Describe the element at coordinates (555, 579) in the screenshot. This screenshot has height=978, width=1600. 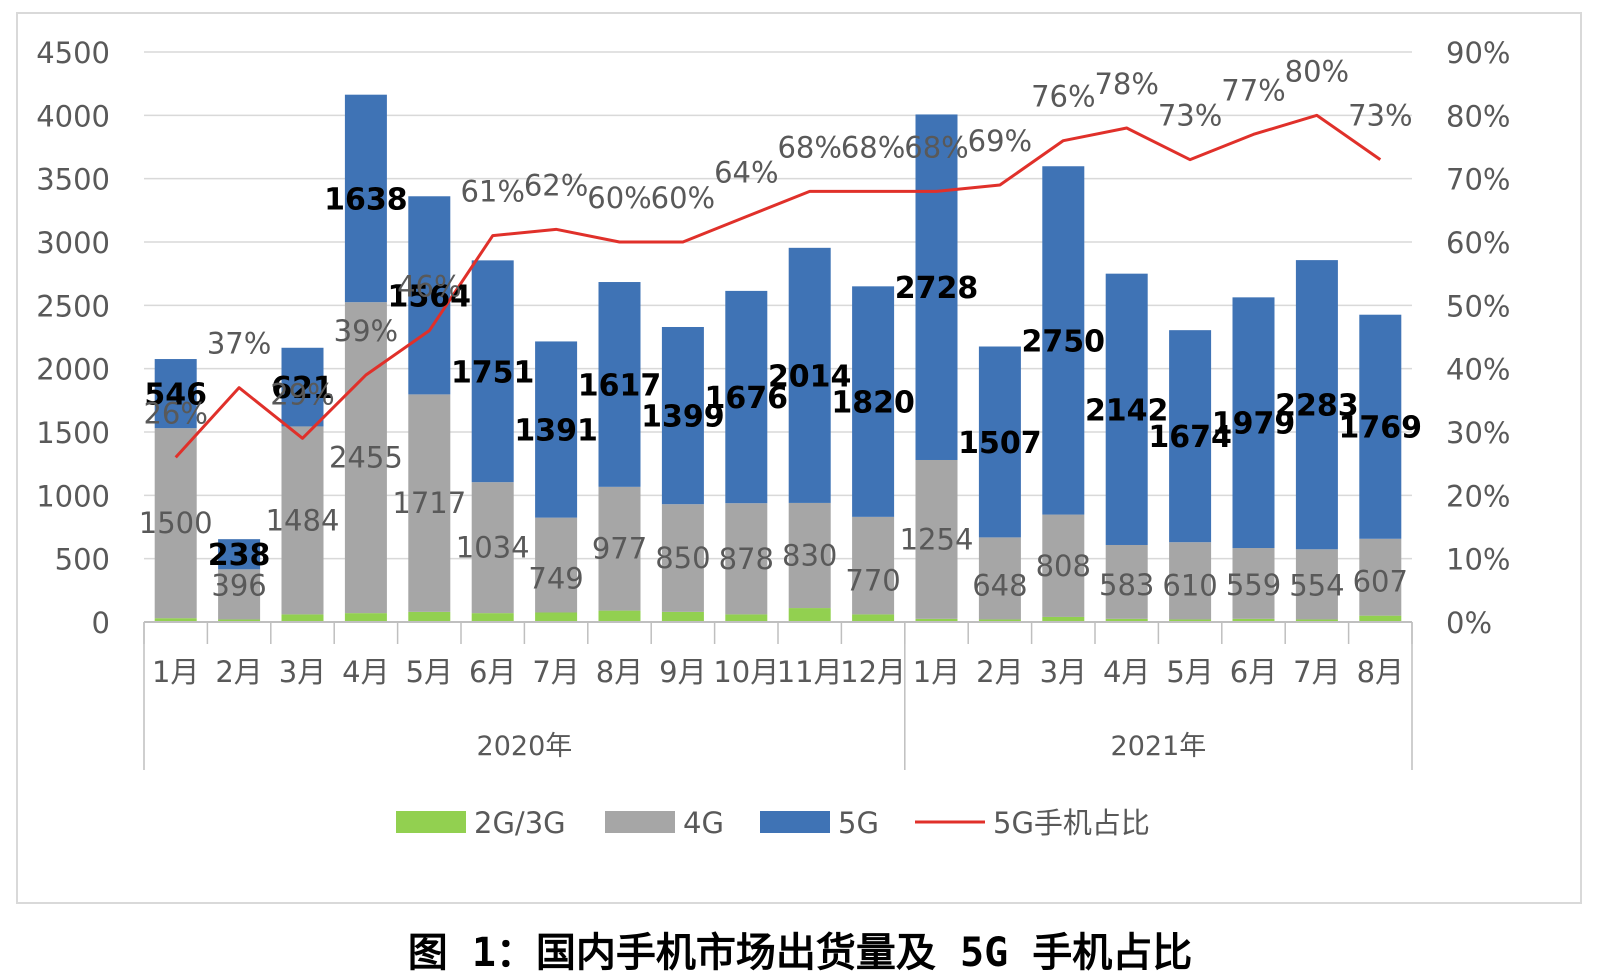
I see `data-label-4g: 749` at that location.